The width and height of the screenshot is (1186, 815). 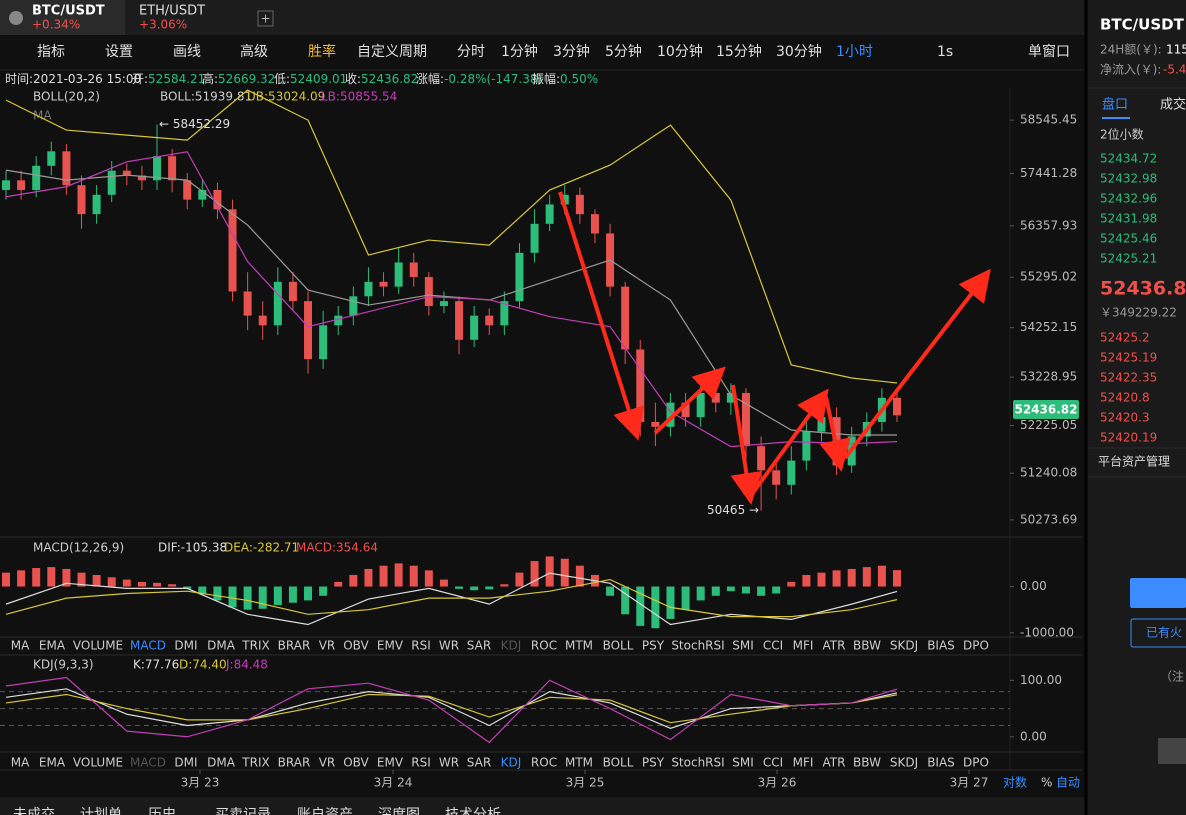 I want to click on macd-bar, so click(x=21, y=578).